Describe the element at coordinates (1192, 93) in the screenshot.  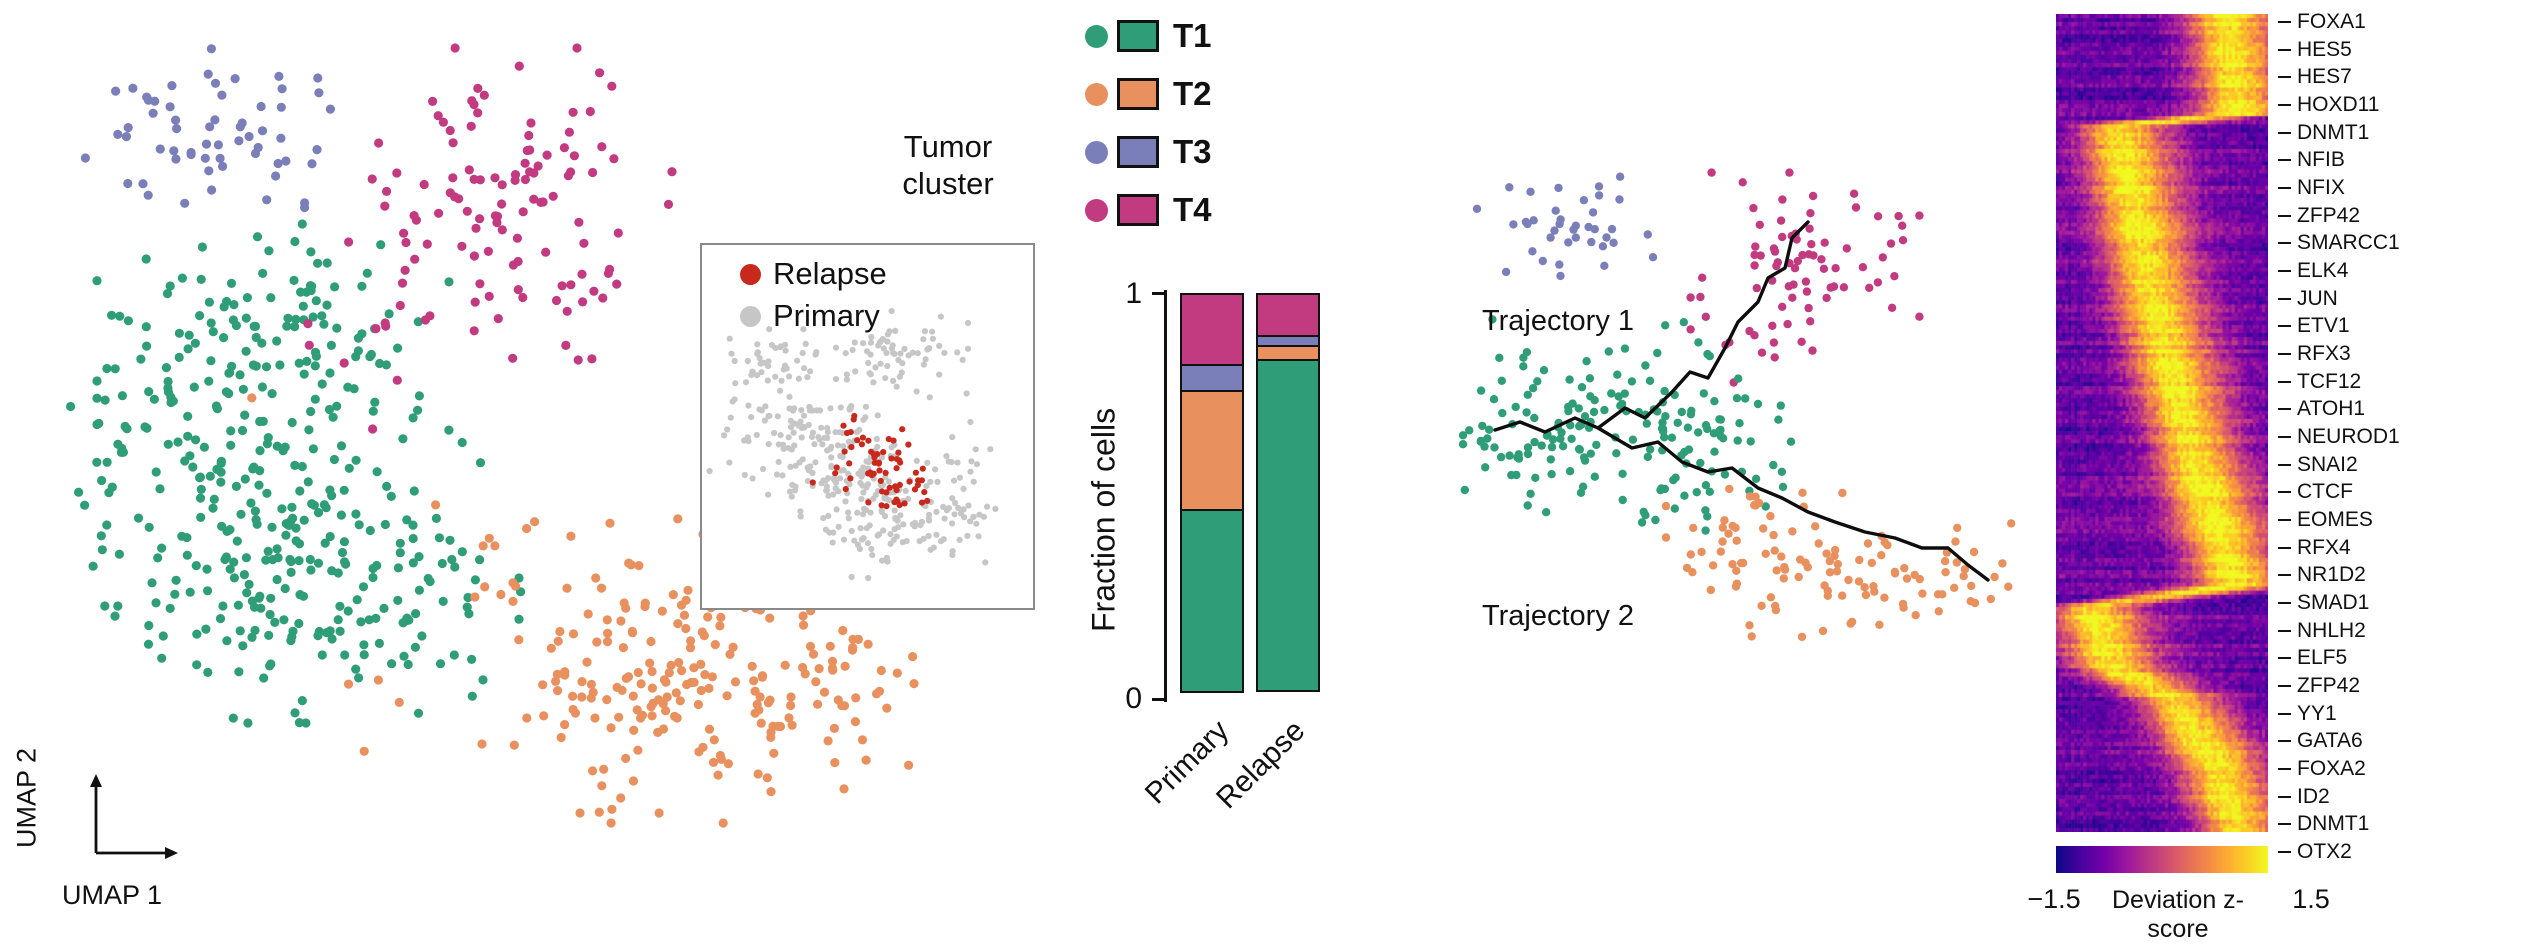
I see `cluster-legend-label: T2` at that location.